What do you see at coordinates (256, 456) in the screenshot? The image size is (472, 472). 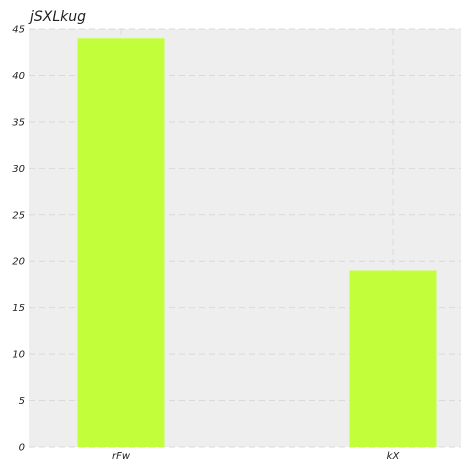 I see `x-axis-ticks: rFw kX` at bounding box center [256, 456].